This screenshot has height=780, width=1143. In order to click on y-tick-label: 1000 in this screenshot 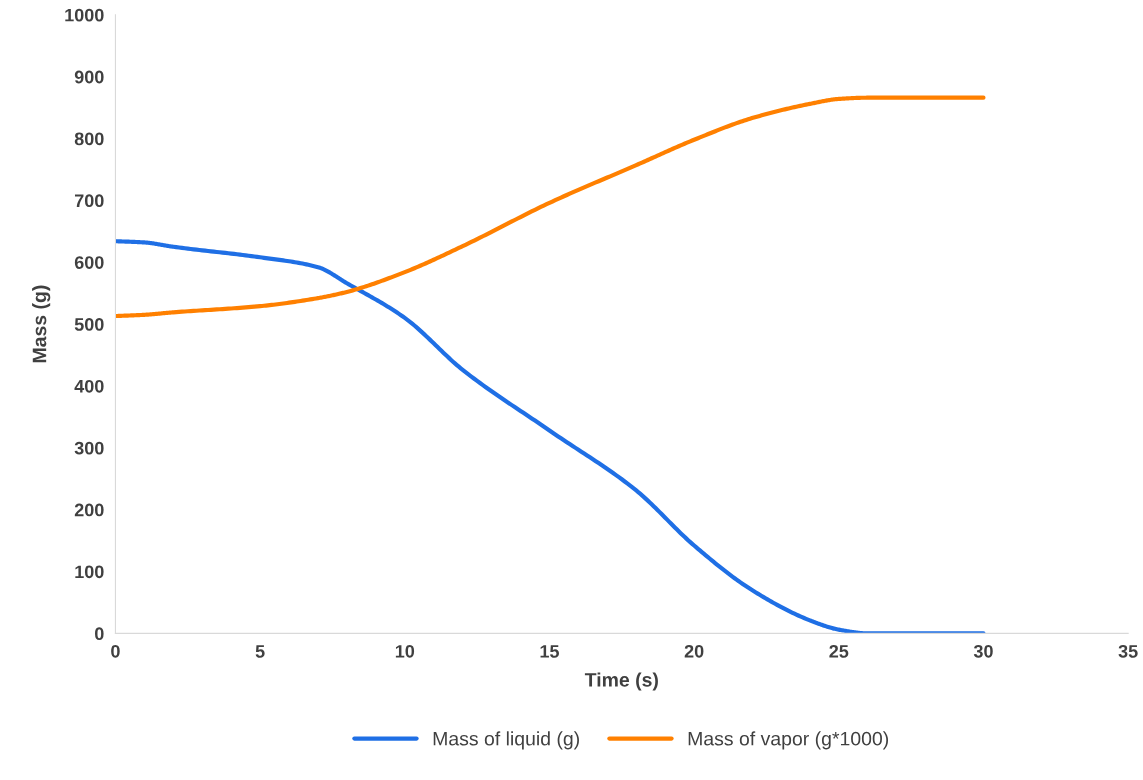, I will do `click(84, 15)`.